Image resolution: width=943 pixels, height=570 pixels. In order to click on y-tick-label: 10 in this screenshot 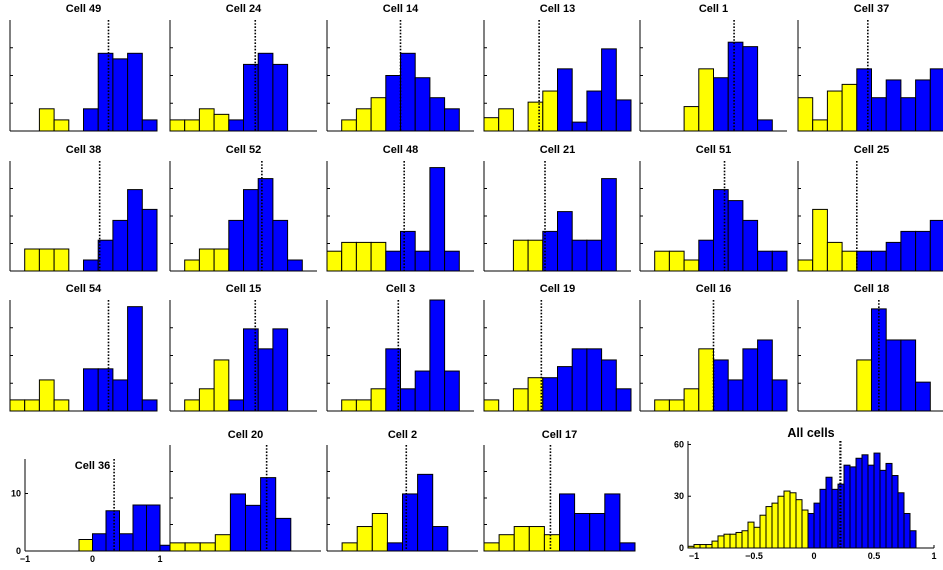, I will do `click(16, 494)`.